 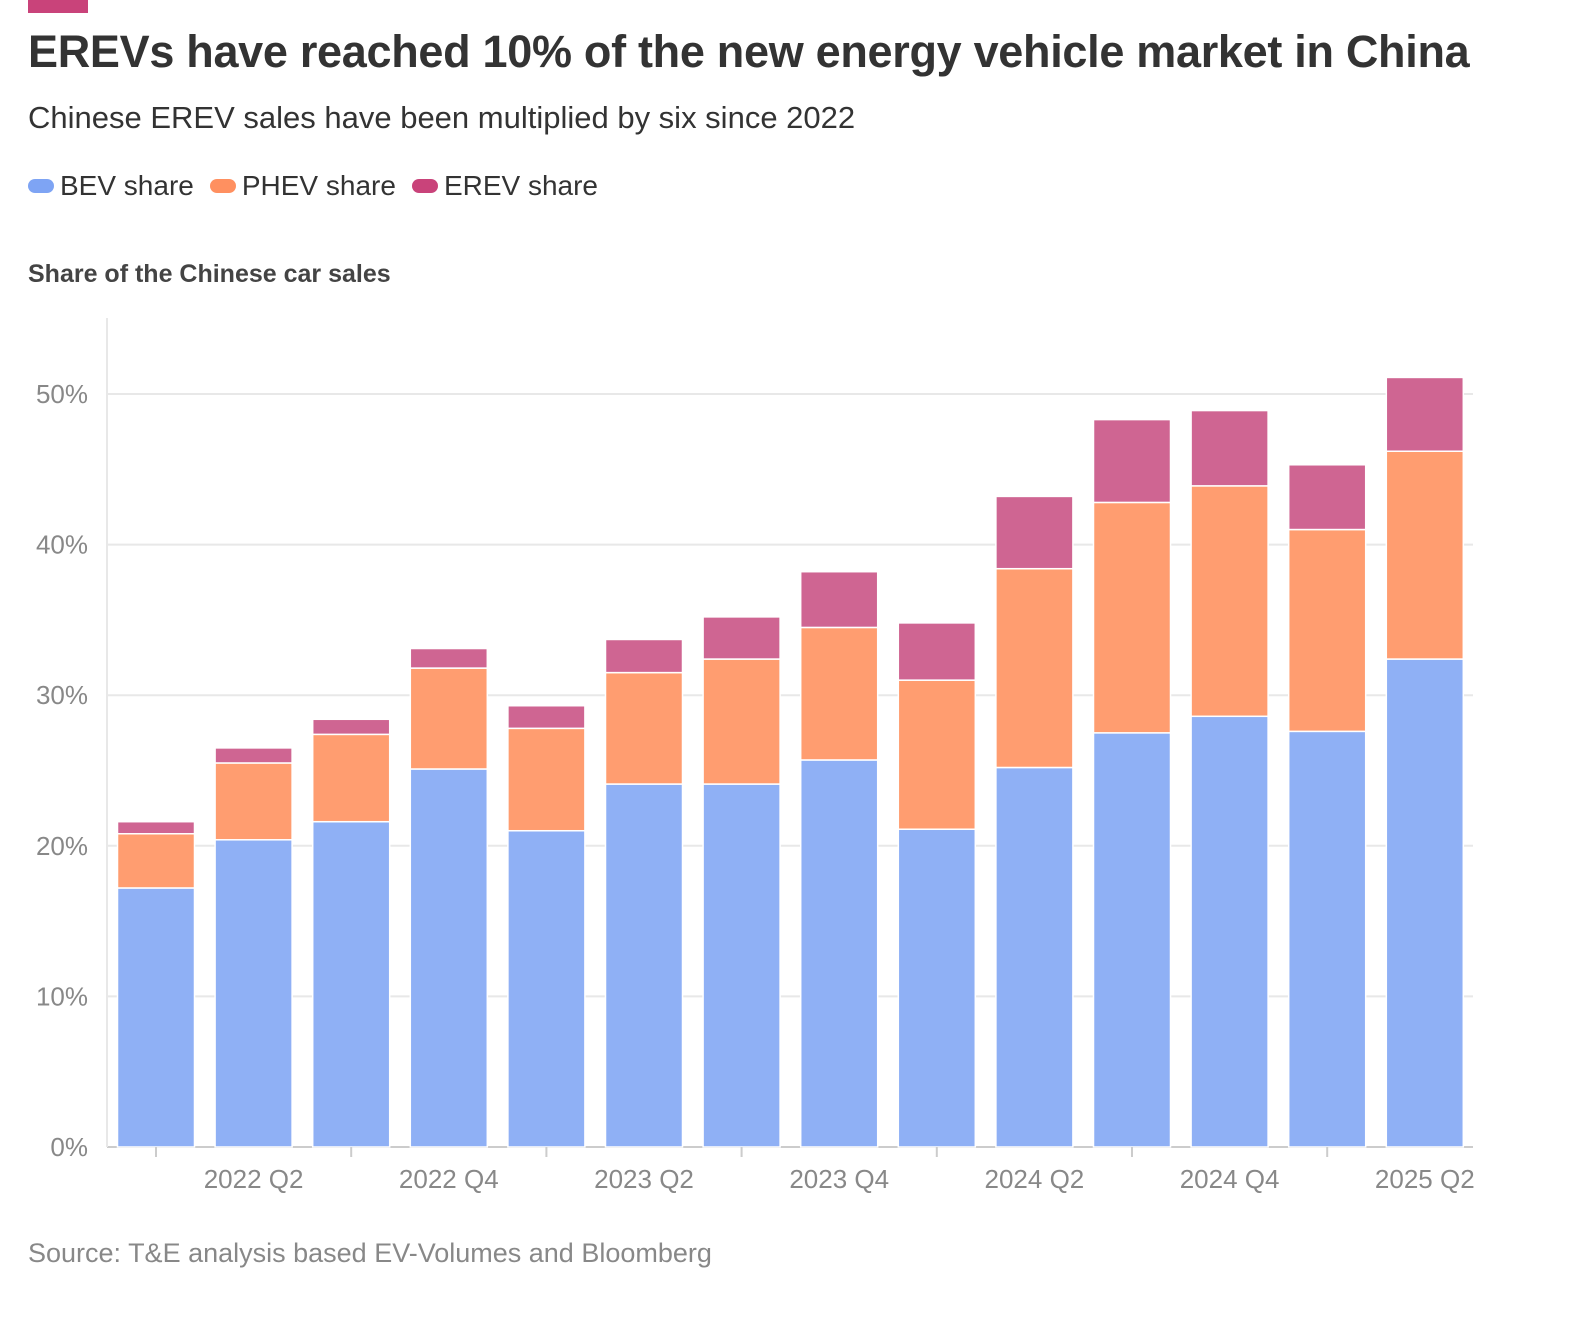 What do you see at coordinates (62, 695) in the screenshot?
I see `y-tick-label: 30%` at bounding box center [62, 695].